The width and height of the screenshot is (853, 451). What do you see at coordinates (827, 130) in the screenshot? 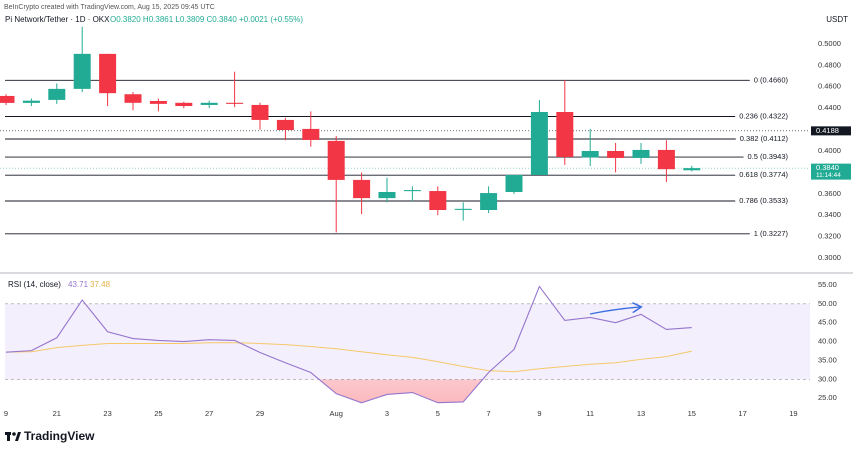
I see `price-marker-label: 0.4188` at bounding box center [827, 130].